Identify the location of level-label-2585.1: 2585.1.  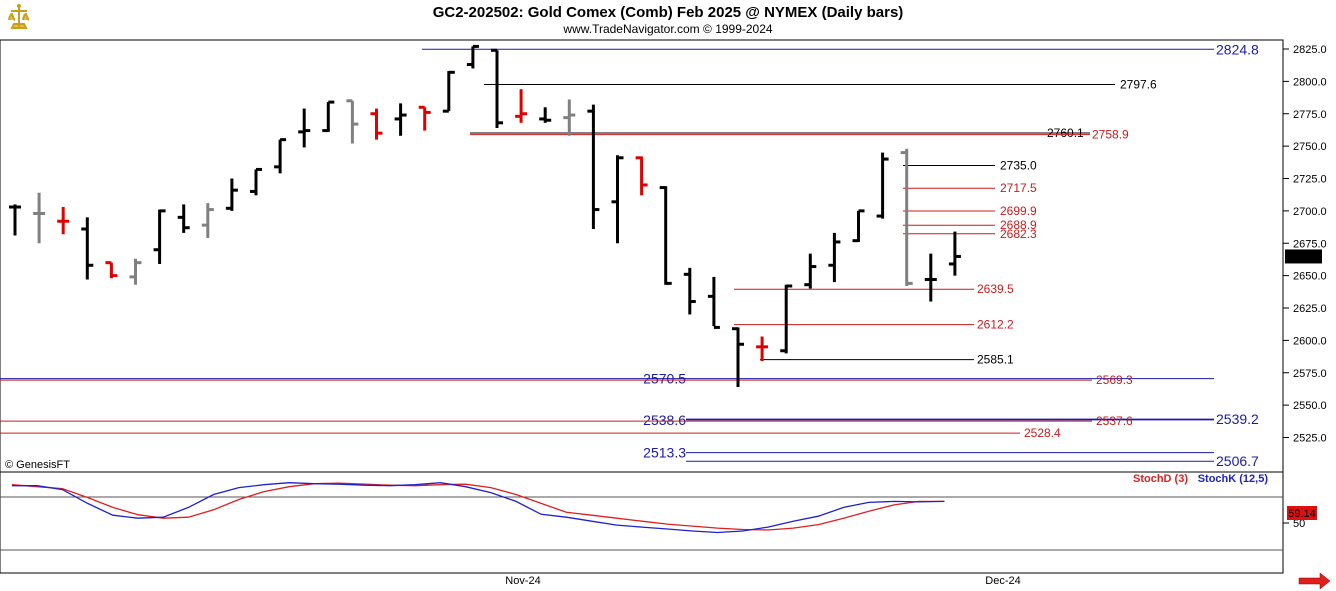
(995, 360).